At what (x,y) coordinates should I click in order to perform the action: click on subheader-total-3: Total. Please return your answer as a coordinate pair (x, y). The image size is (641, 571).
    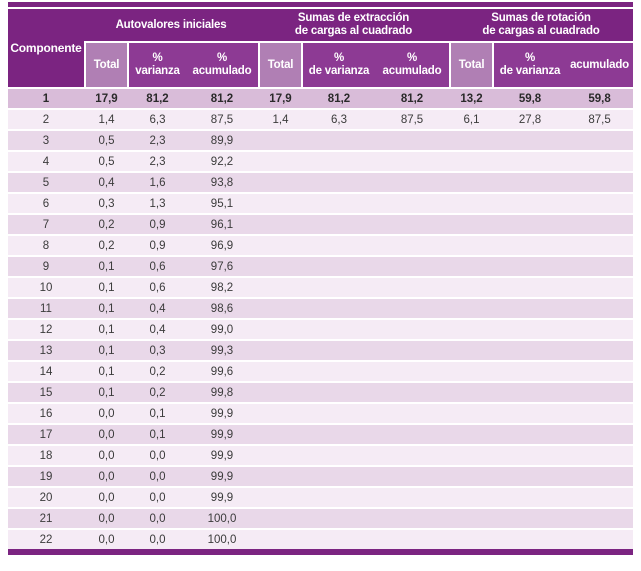
    Looking at the image, I should click on (472, 65).